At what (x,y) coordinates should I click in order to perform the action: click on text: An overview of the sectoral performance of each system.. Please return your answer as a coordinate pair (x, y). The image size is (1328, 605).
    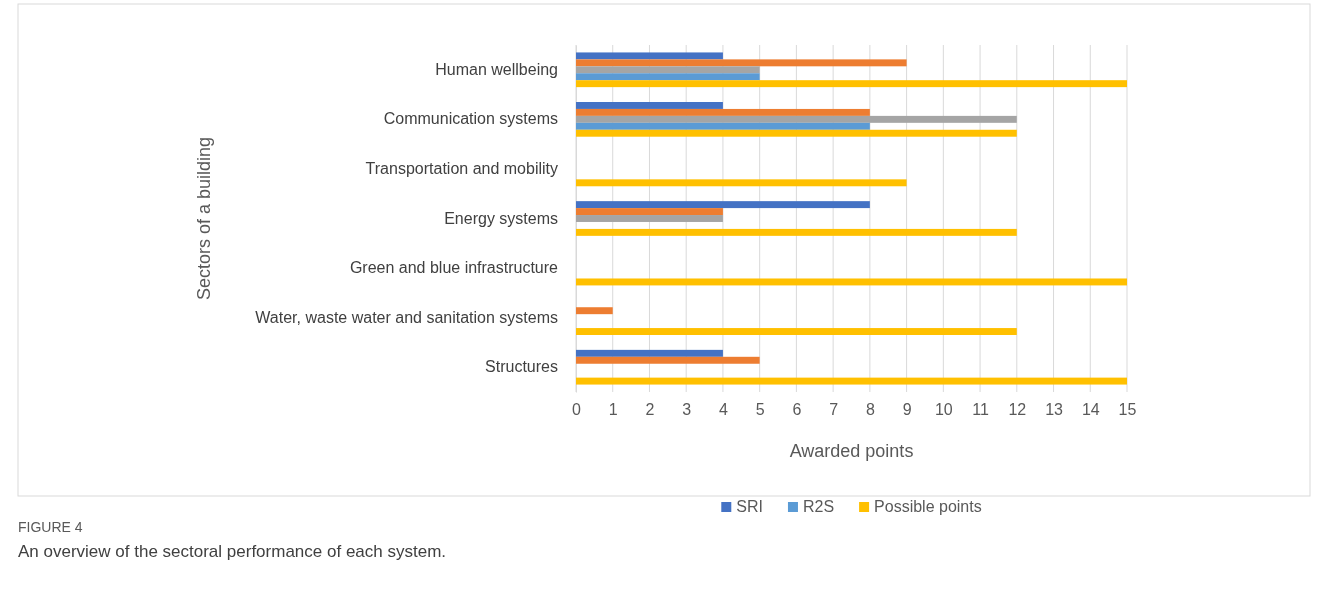
    Looking at the image, I should click on (232, 551).